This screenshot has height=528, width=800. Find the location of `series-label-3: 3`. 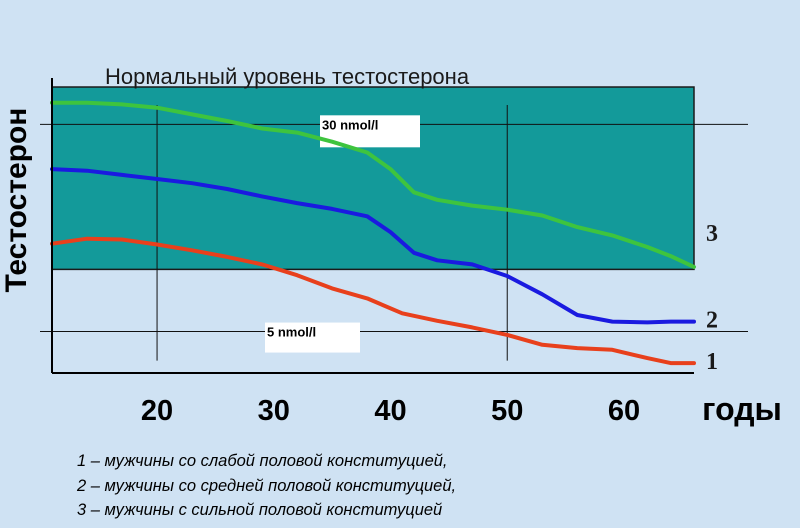

series-label-3: 3 is located at coordinates (712, 234).